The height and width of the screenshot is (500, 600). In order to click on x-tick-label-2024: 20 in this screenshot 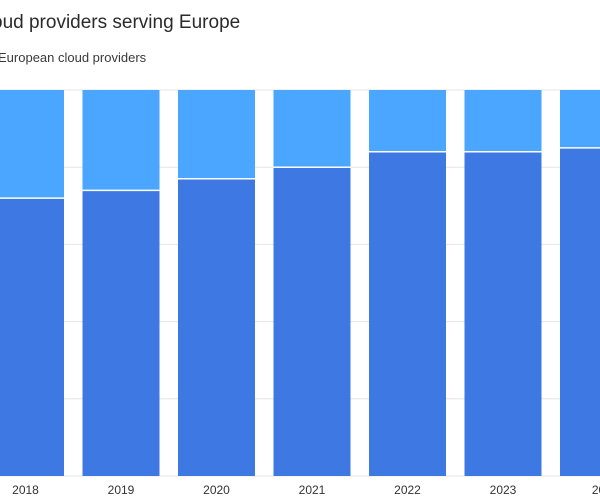, I will do `click(596, 490)`.